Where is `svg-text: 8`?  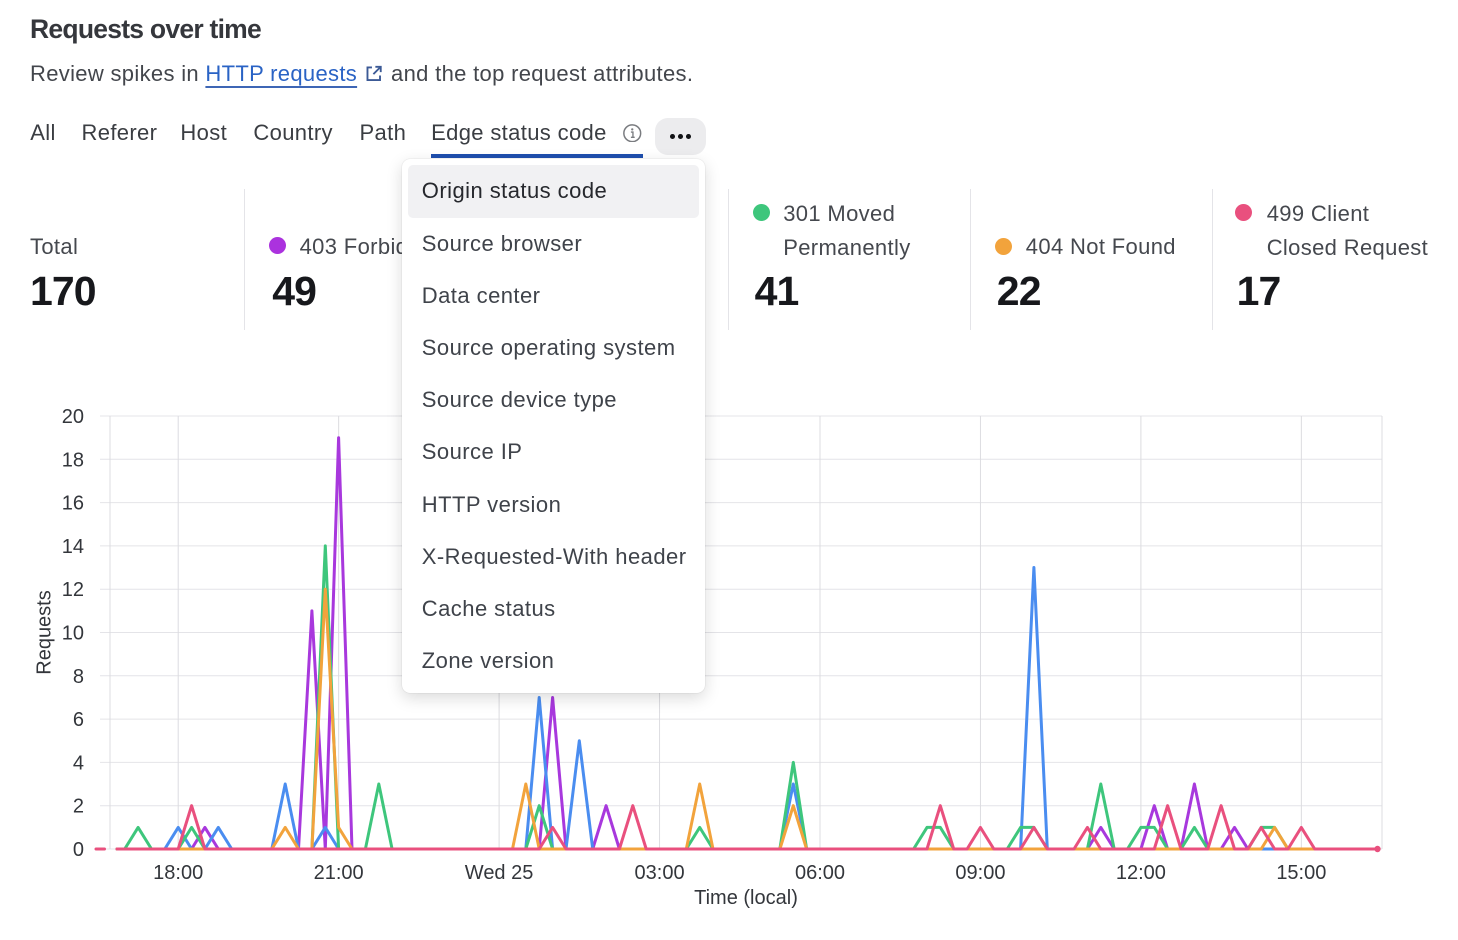
svg-text: 8 is located at coordinates (78, 677).